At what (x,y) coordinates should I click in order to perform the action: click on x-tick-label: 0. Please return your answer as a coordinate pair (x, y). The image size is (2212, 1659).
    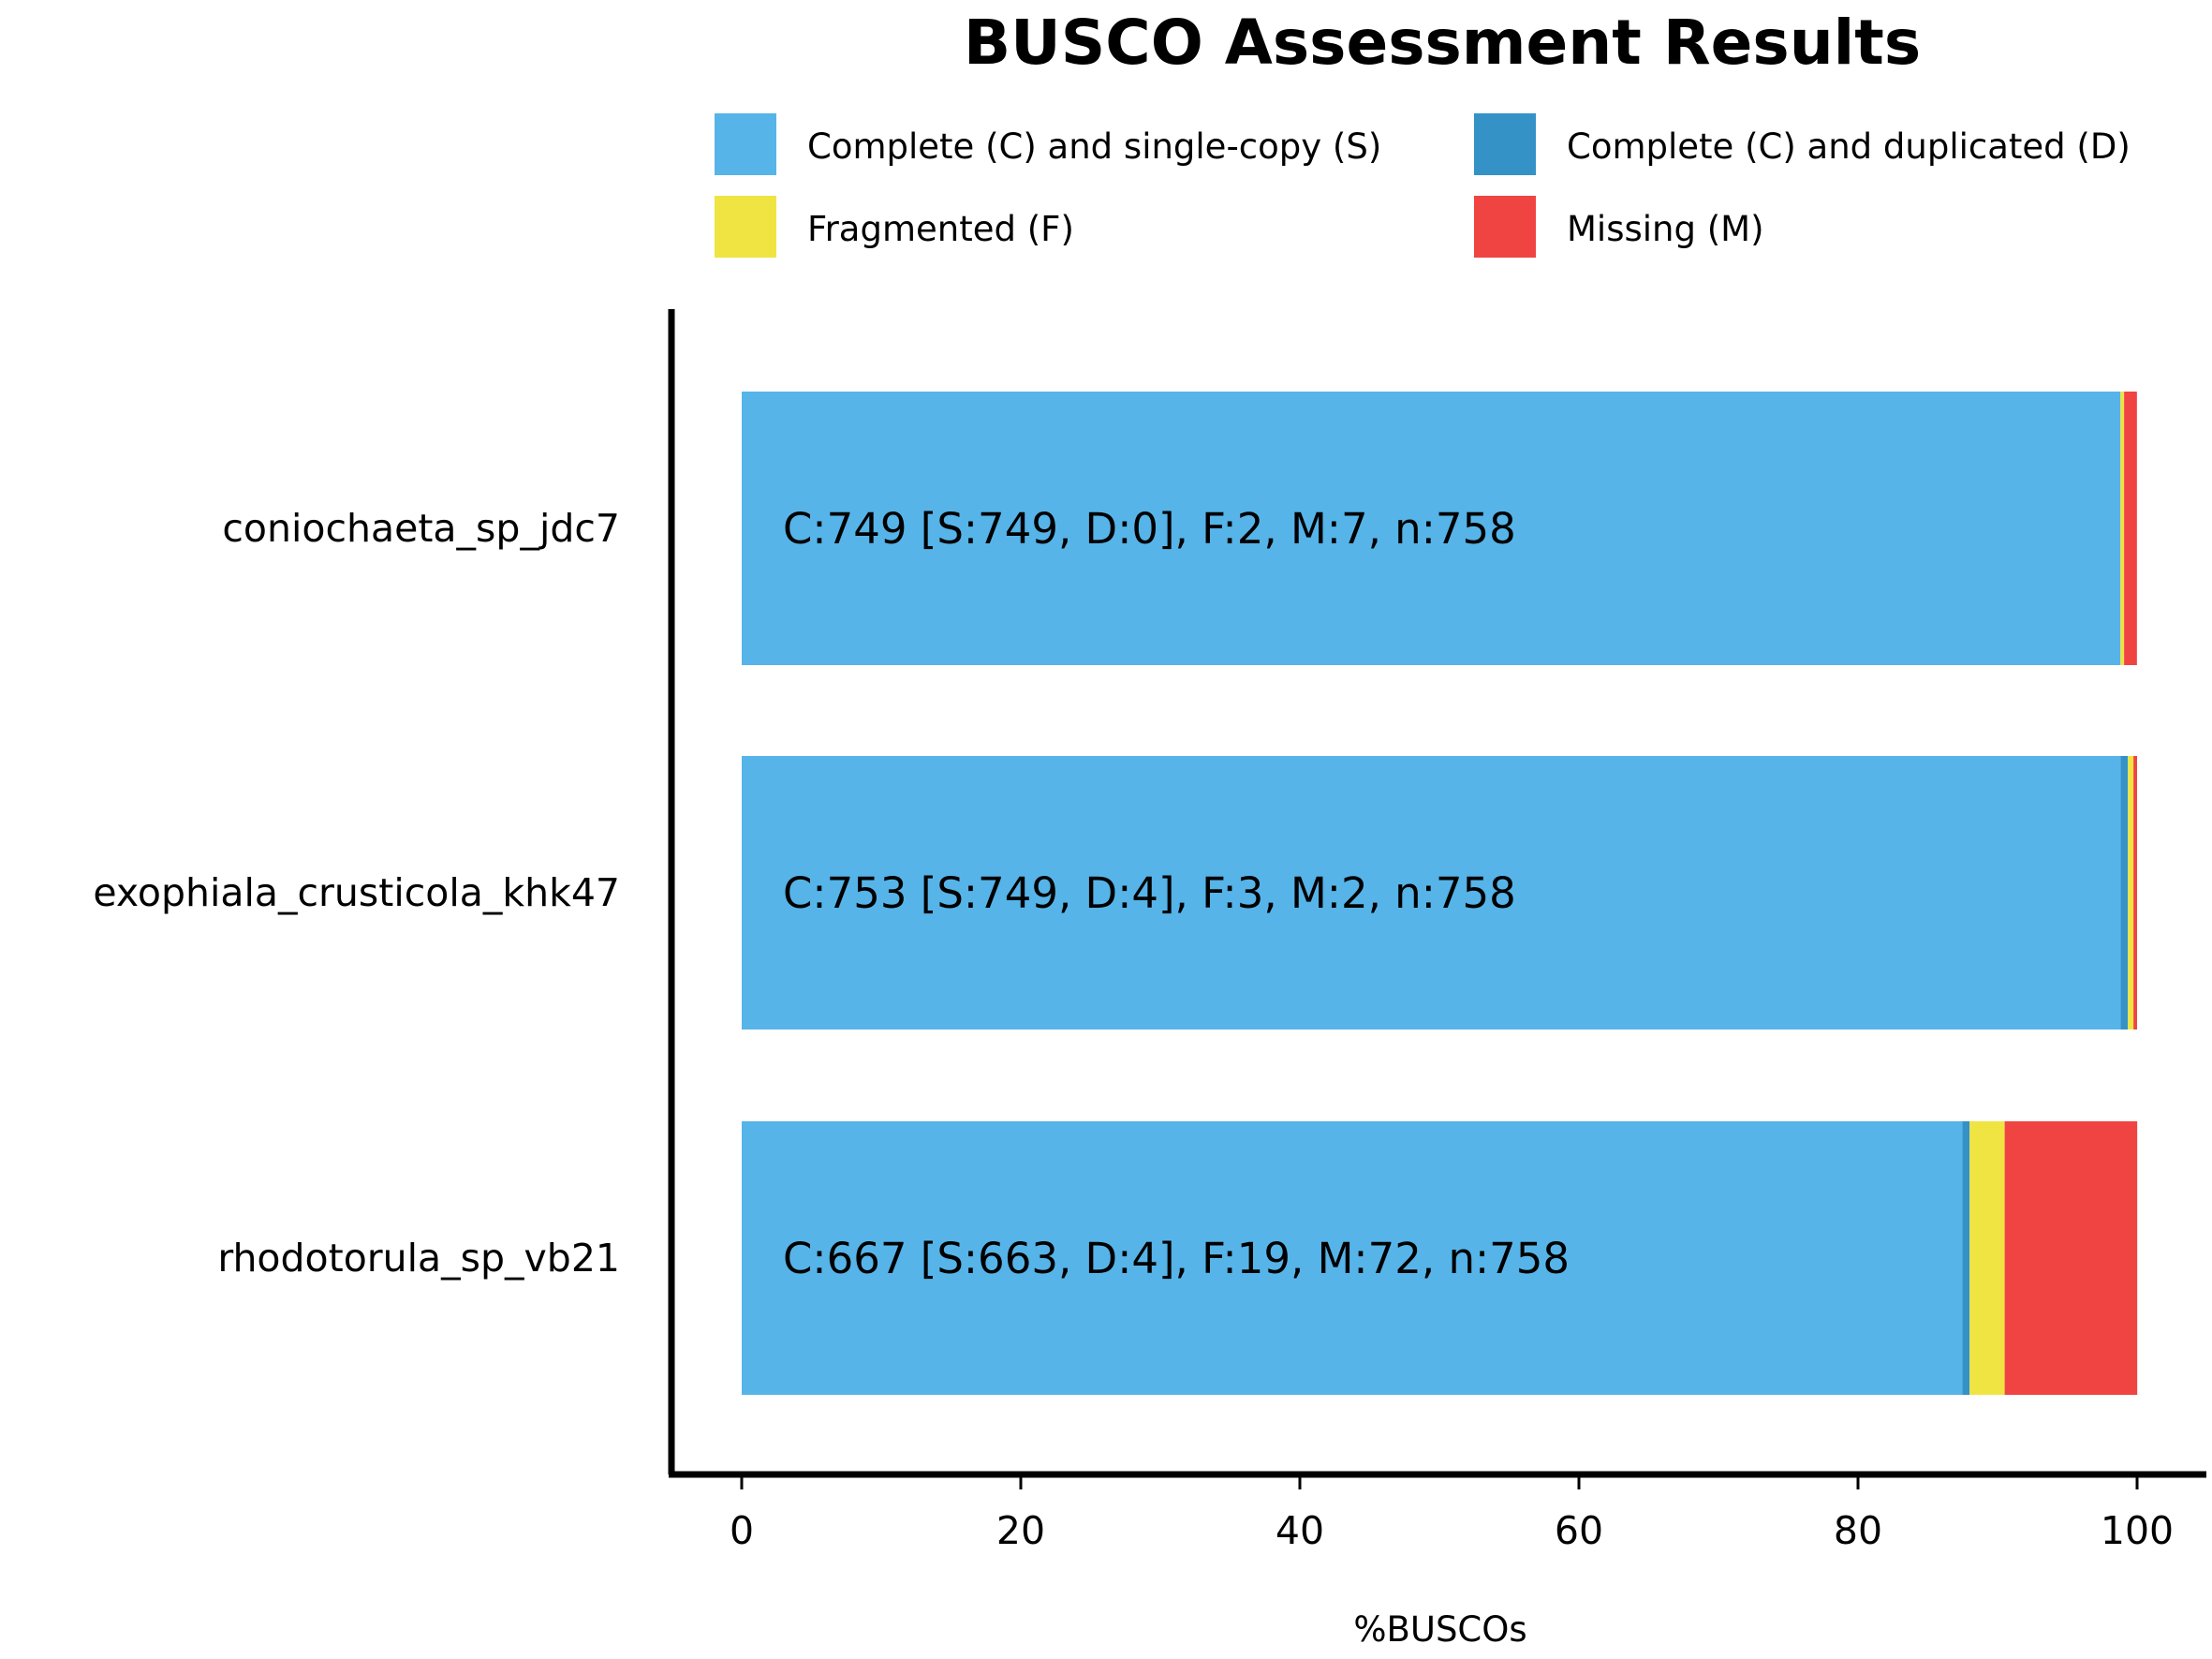
    Looking at the image, I should click on (742, 1530).